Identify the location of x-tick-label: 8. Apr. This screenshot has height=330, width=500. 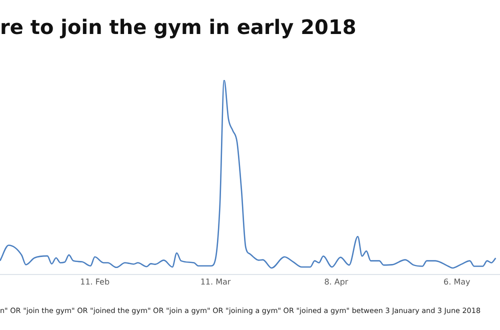
(336, 281).